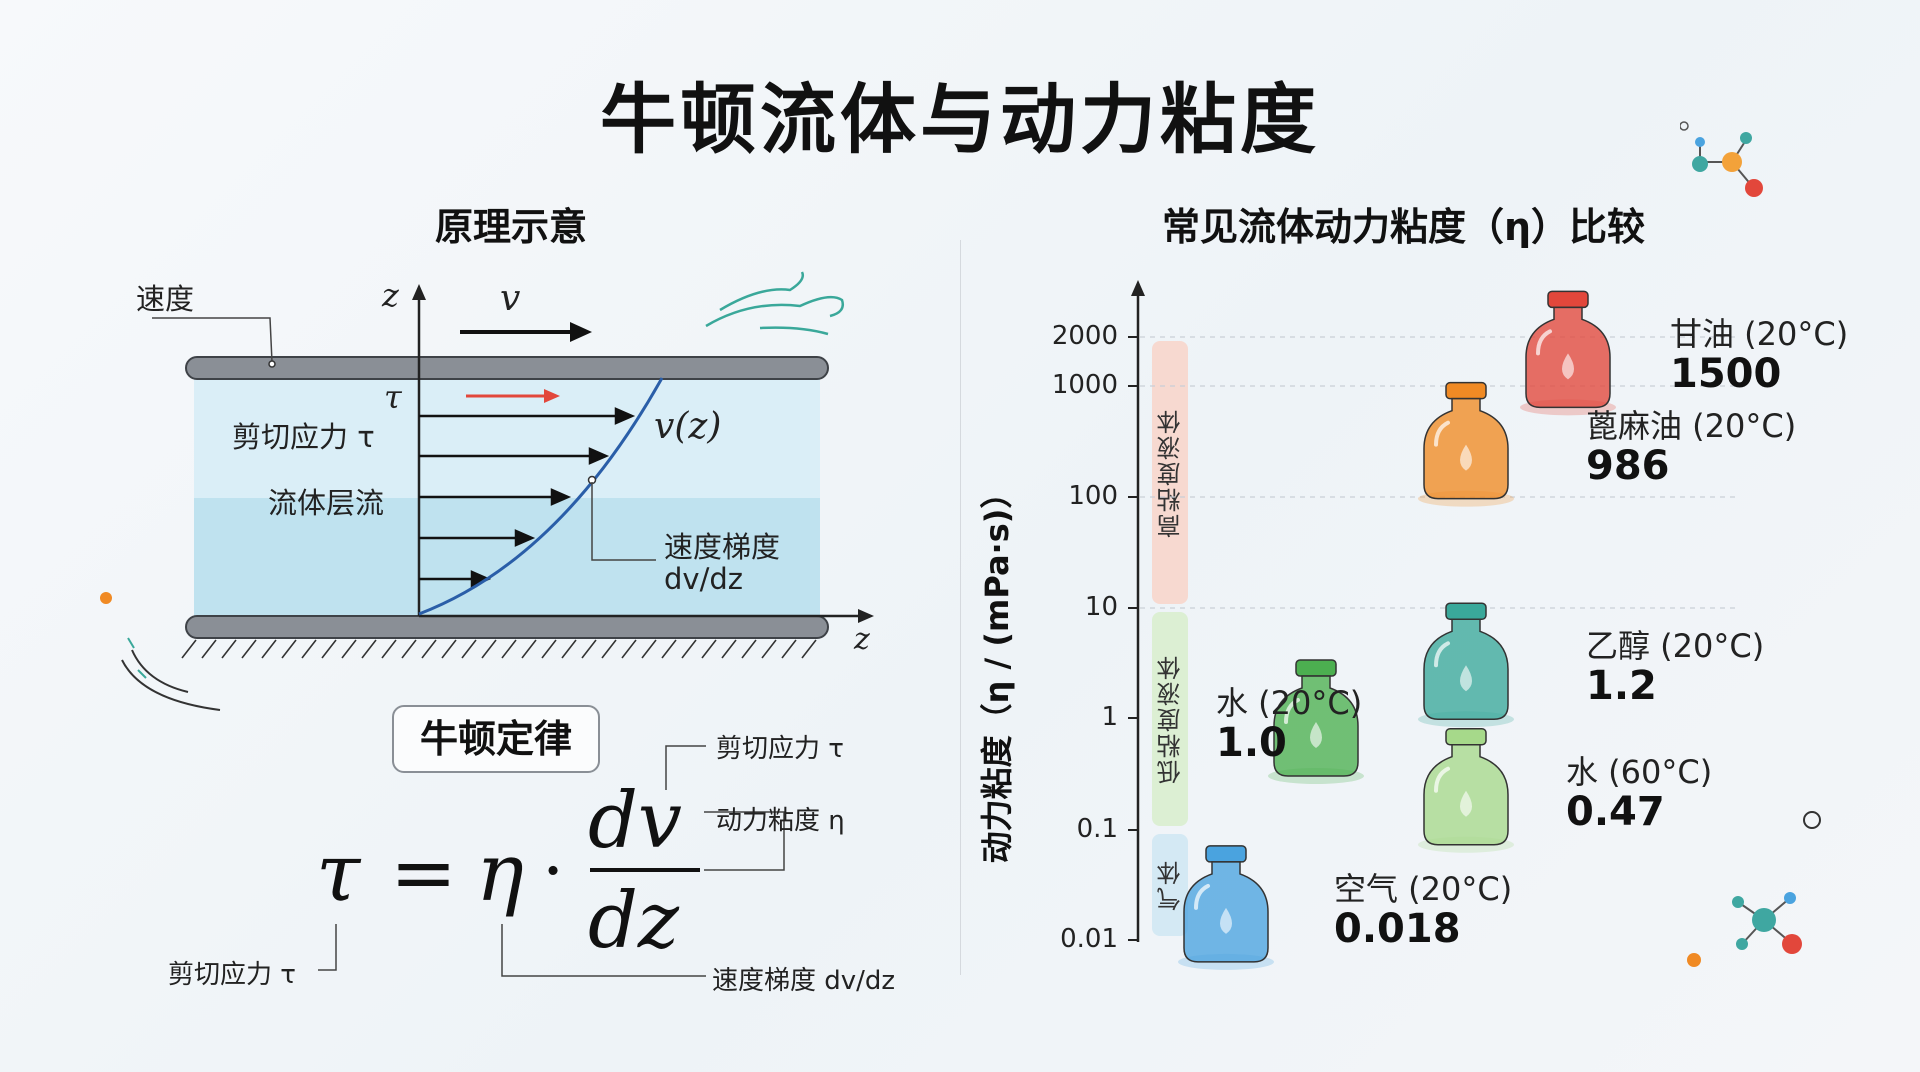 The image size is (1920, 1072). What do you see at coordinates (1138, 288) in the screenshot?
I see `y-axis-arrowhead` at bounding box center [1138, 288].